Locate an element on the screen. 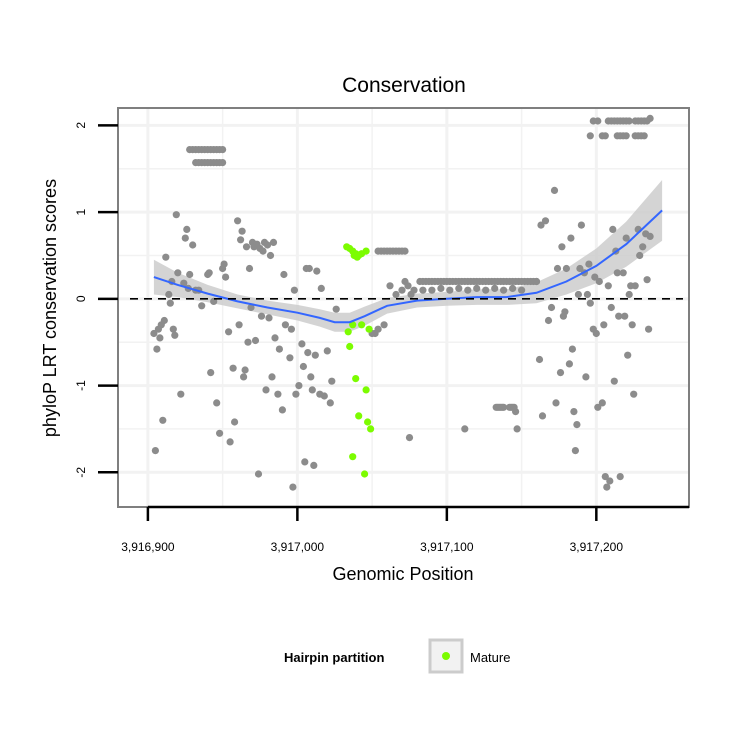  y-tick-label: 2 is located at coordinates (81, 125).